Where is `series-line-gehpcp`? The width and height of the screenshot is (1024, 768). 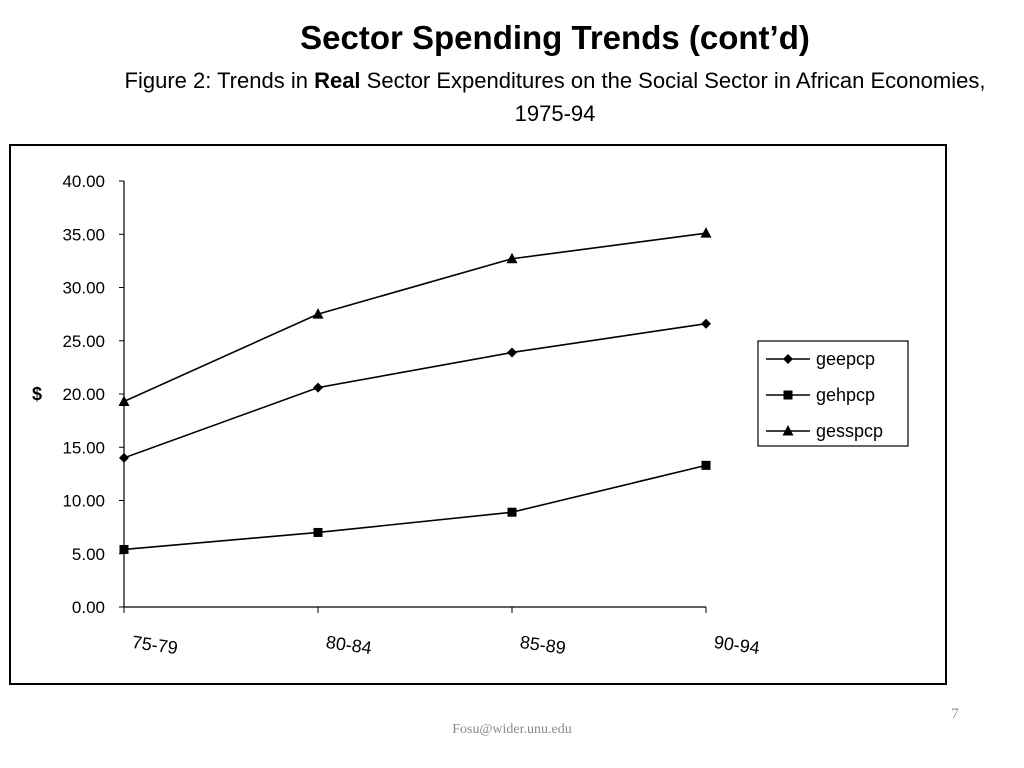 series-line-gehpcp is located at coordinates (415, 507).